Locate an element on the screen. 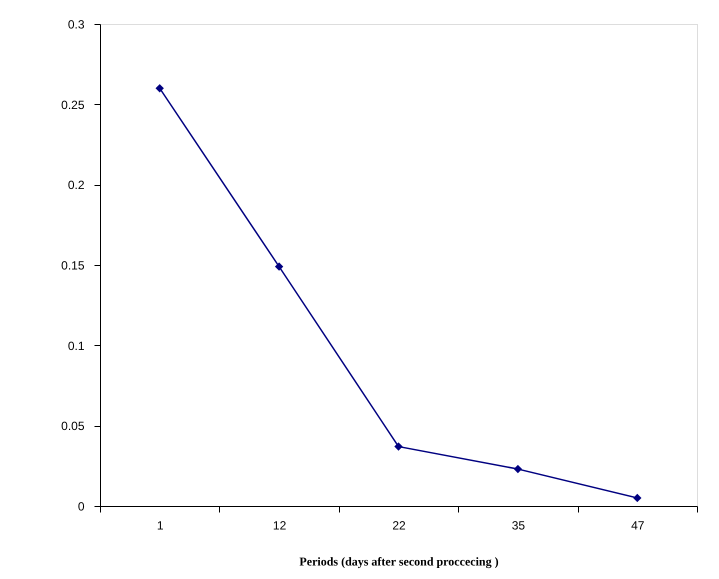 Image resolution: width=719 pixels, height=579 pixels. x-tick-label: 47 is located at coordinates (638, 525).